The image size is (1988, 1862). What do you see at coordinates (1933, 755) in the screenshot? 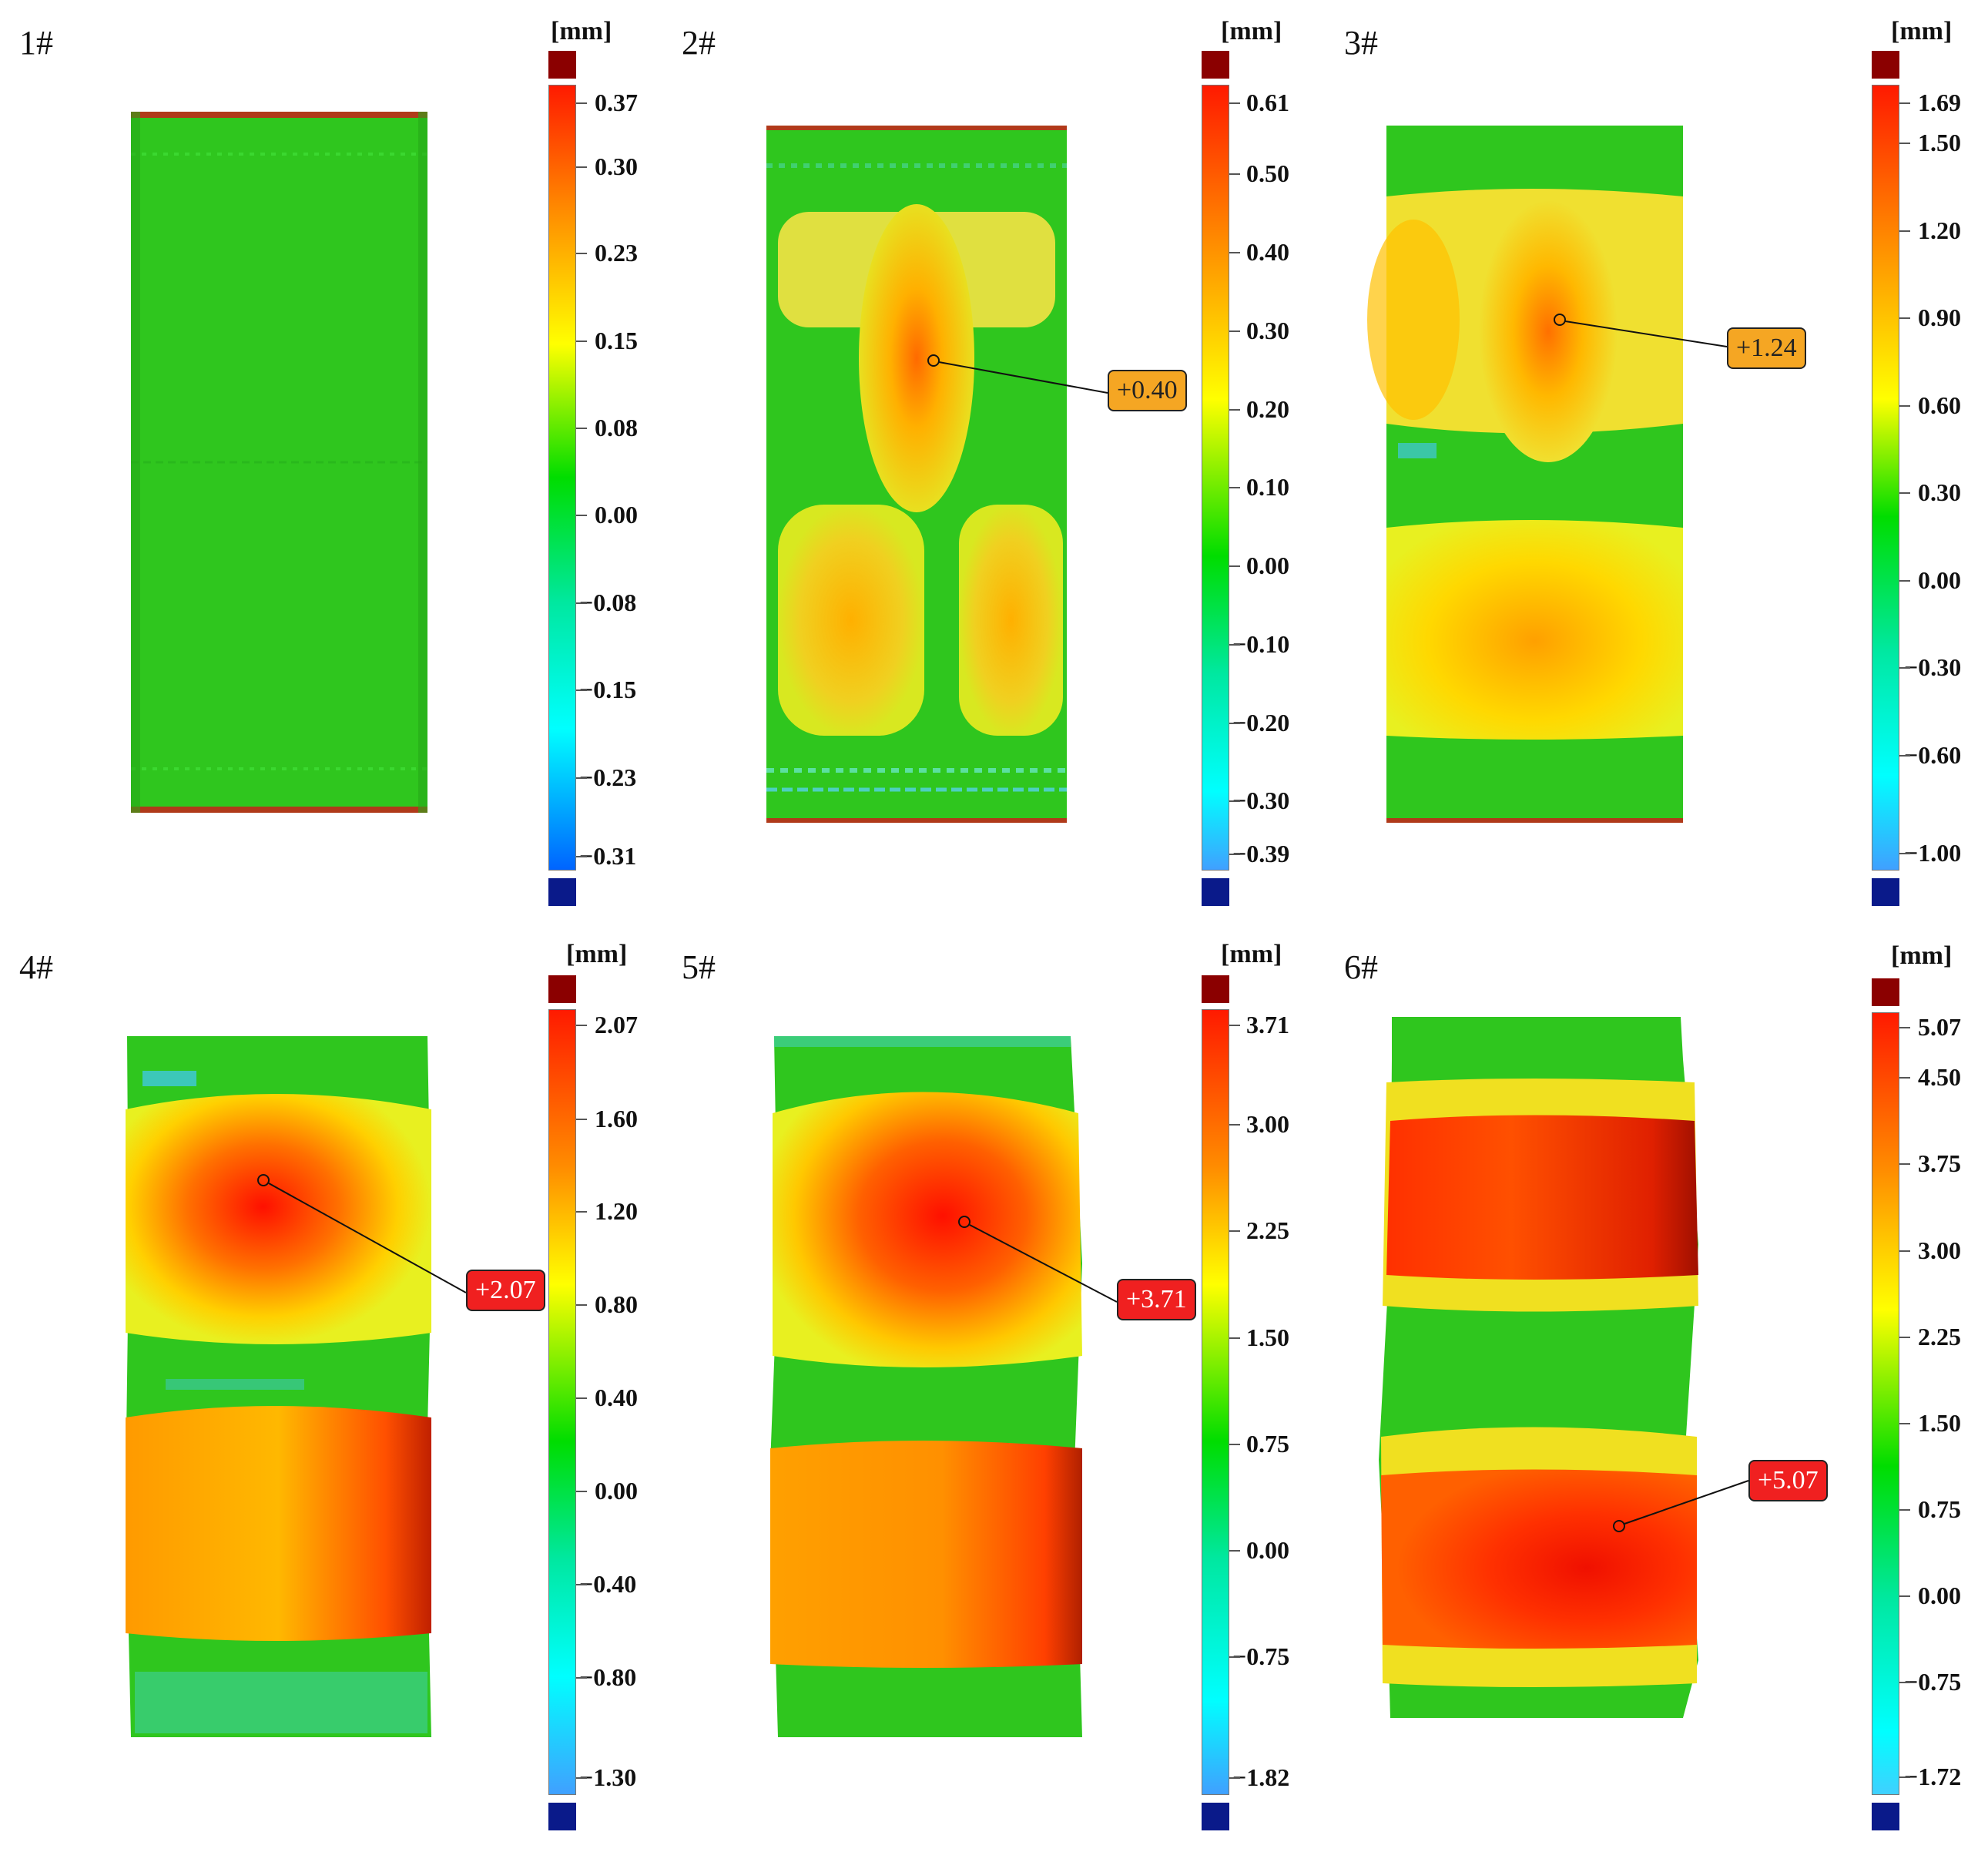
I see `colorbar-tick-label: −0.60` at bounding box center [1933, 755].